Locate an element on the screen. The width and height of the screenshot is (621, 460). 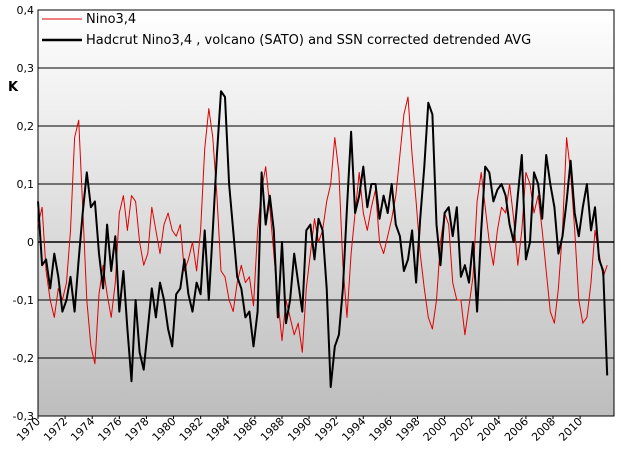
y-tick-label: 0,2 is located at coordinates (26, 126).